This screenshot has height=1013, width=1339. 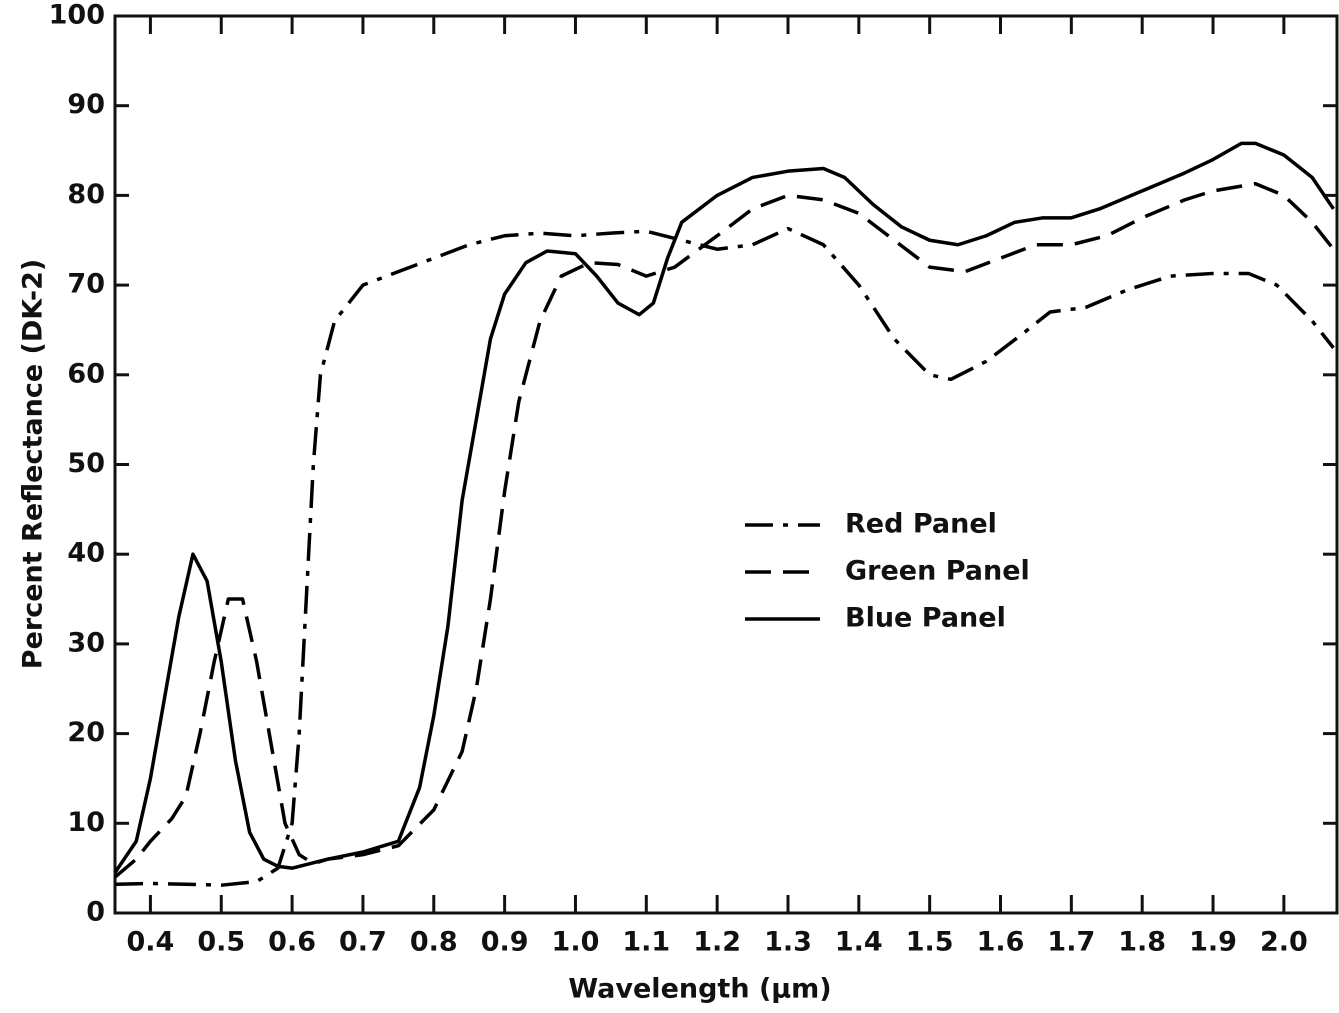 I want to click on x-tick-label: 0.9, so click(x=505, y=942).